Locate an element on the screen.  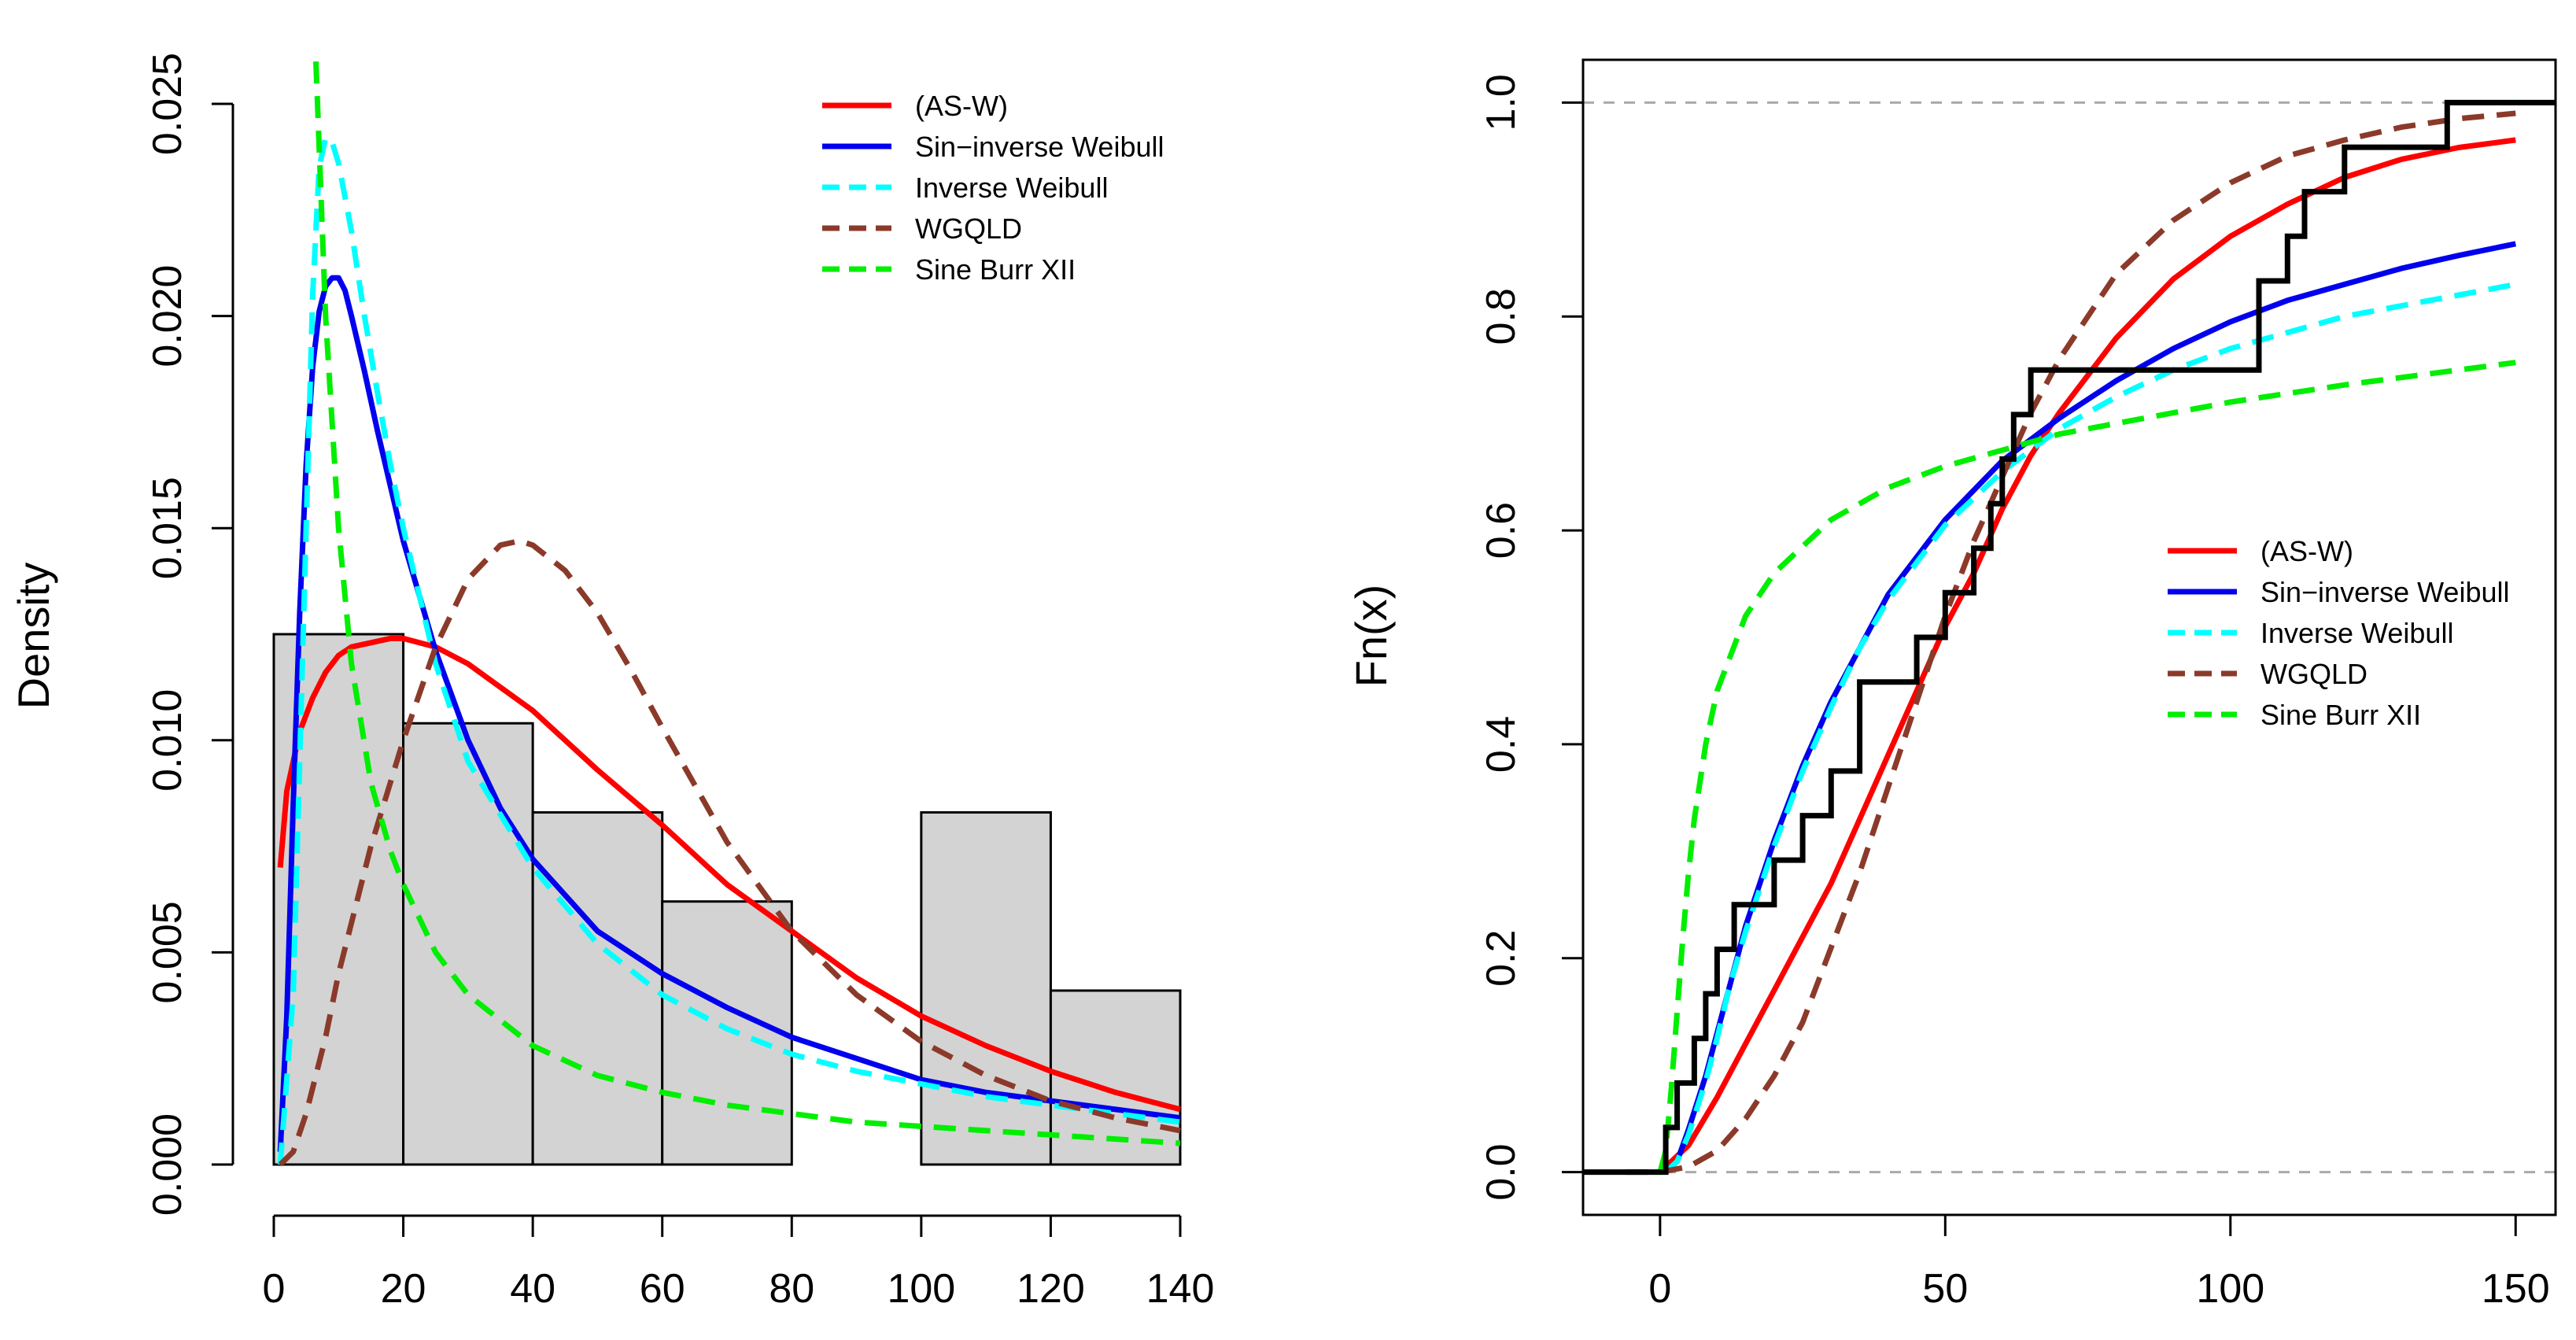
histogram-bars is located at coordinates (727, 900).